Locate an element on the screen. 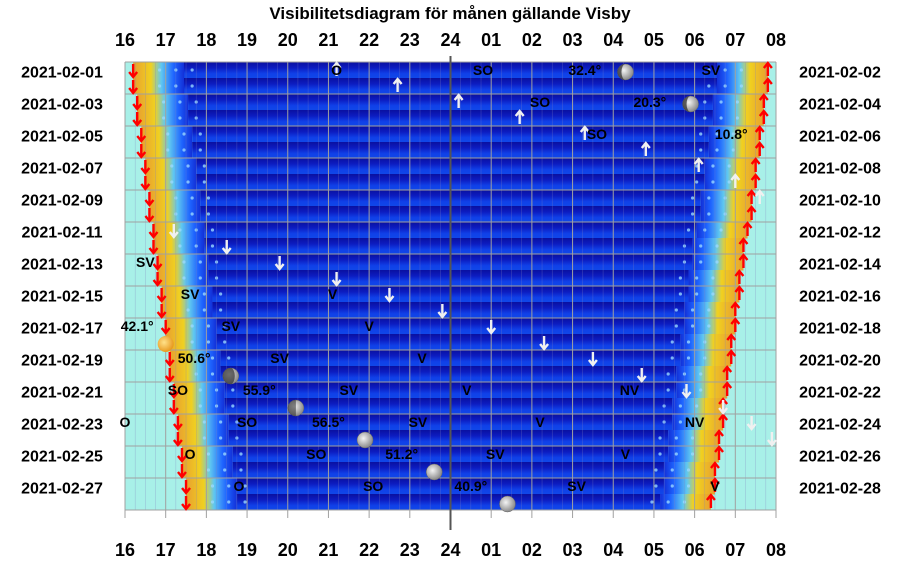 This screenshot has height=574, width=900. y-tick-label-right: 2021-02-22 is located at coordinates (840, 393).